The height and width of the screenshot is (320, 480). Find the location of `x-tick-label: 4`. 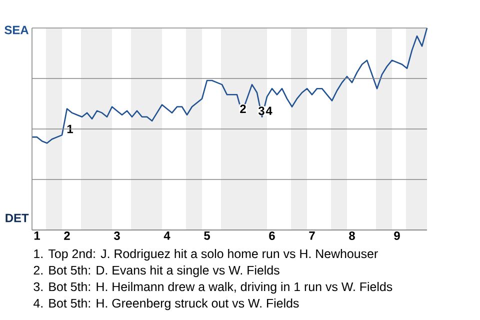

x-tick-label: 4 is located at coordinates (167, 236).